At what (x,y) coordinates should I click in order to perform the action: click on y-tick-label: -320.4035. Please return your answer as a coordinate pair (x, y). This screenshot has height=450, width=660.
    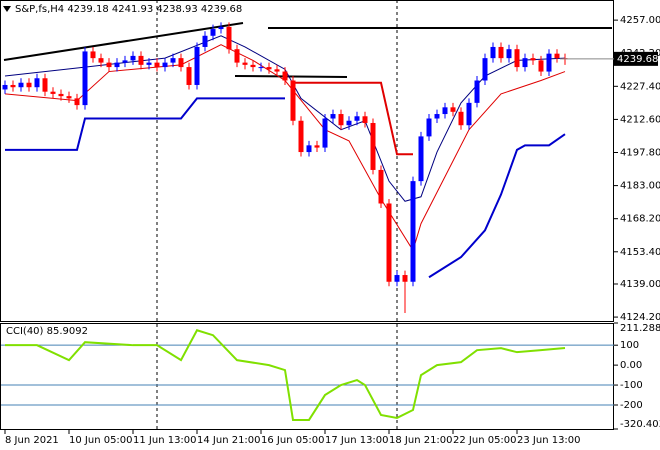
    Looking at the image, I should click on (640, 424).